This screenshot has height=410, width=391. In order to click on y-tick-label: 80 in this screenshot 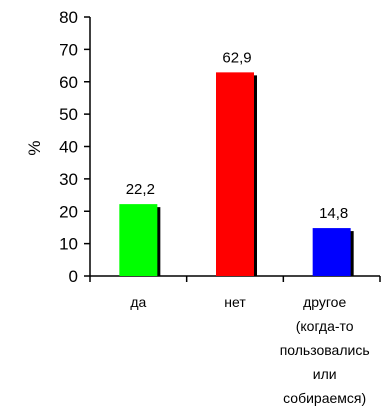, I will do `click(68, 17)`.